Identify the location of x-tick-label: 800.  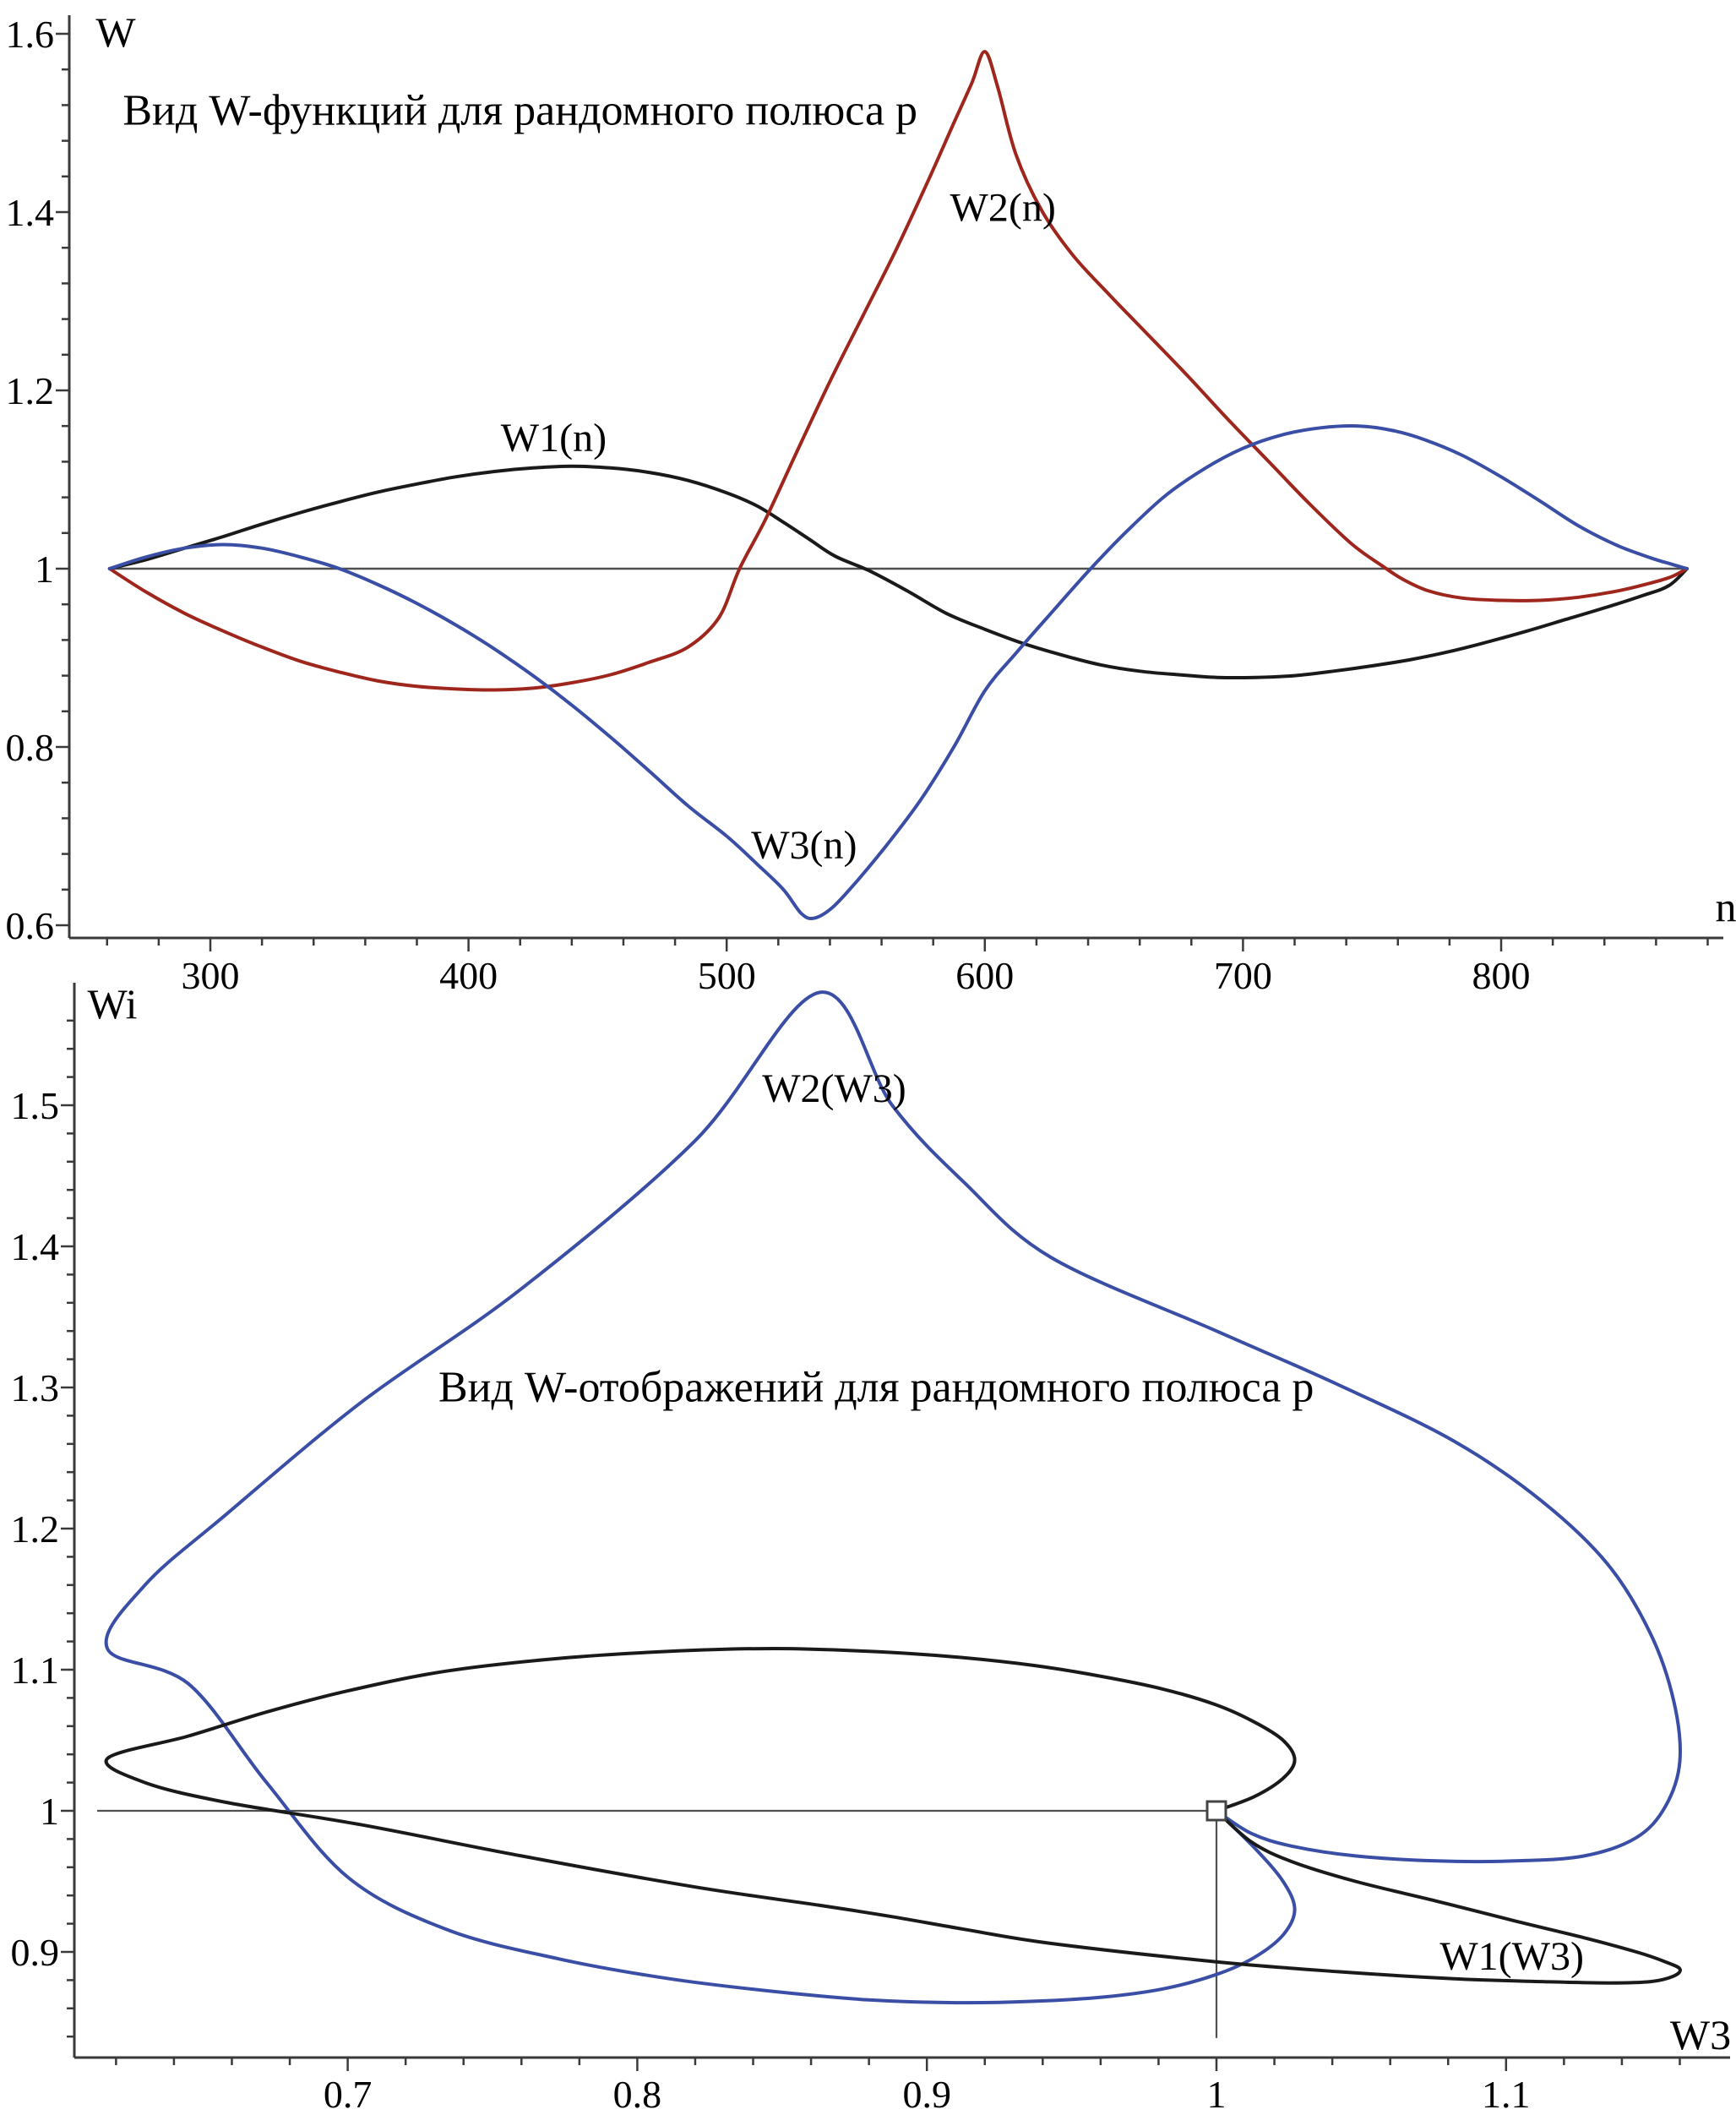
(1501, 976).